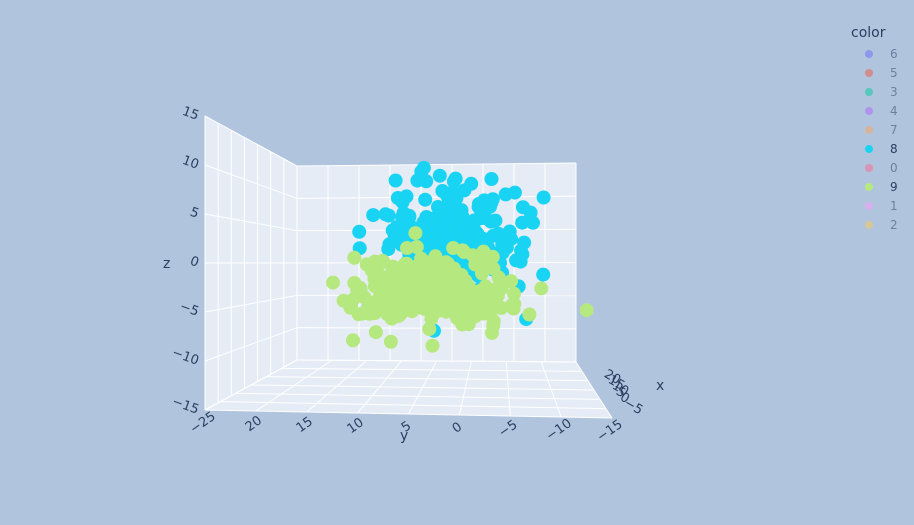  I want to click on z-tick-label: 5, so click(194, 213).